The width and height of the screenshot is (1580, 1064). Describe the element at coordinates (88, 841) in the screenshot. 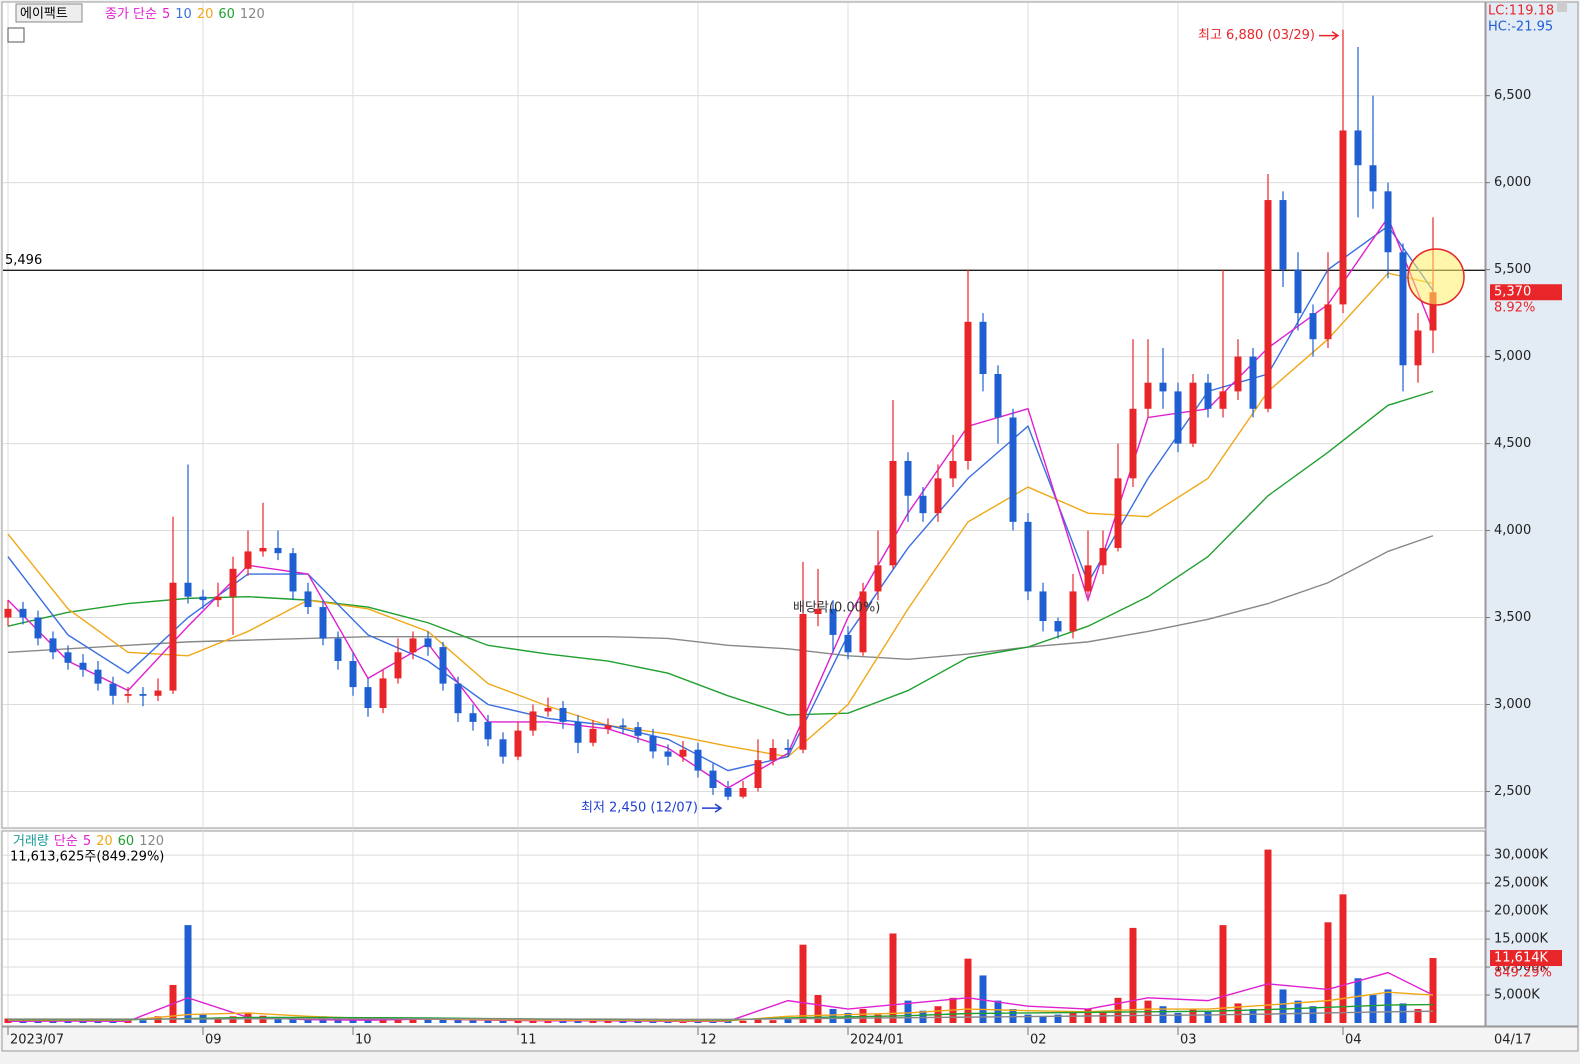

I see `volume-legend: 거래량 단순 5 20 60 120` at that location.